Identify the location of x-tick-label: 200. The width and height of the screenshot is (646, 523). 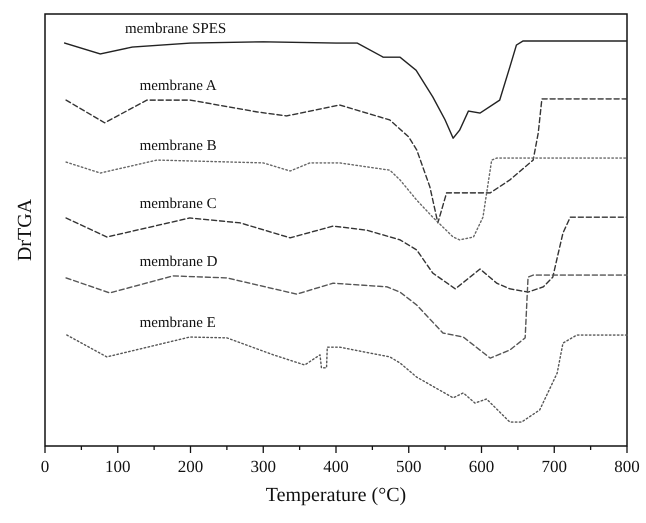
(191, 466).